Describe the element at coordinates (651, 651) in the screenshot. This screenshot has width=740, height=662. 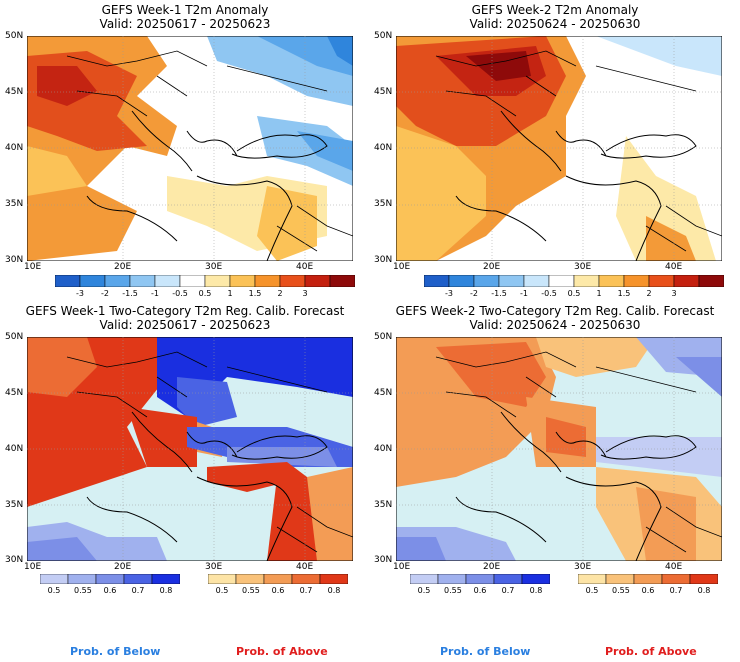
I see `prob-above-label: Prob. of Above` at that location.